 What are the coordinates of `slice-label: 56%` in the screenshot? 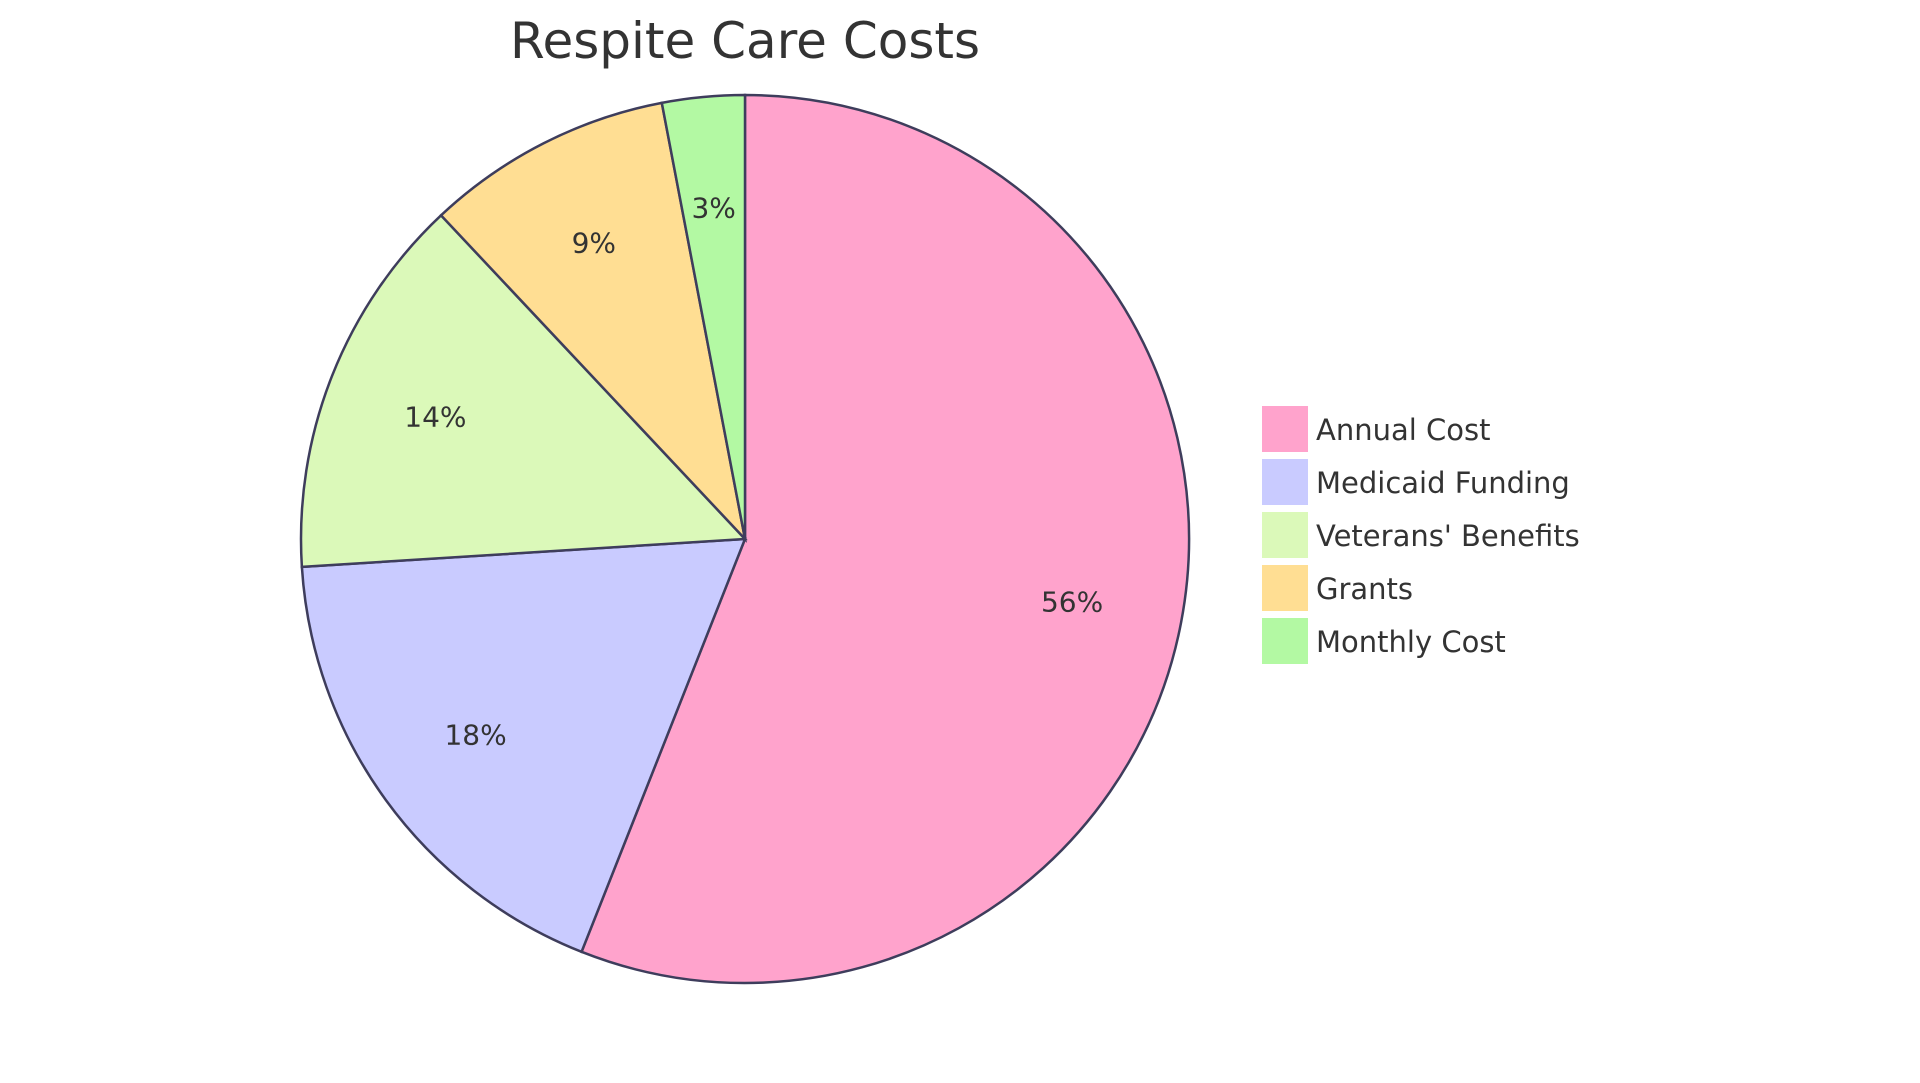 It's located at (1072, 601).